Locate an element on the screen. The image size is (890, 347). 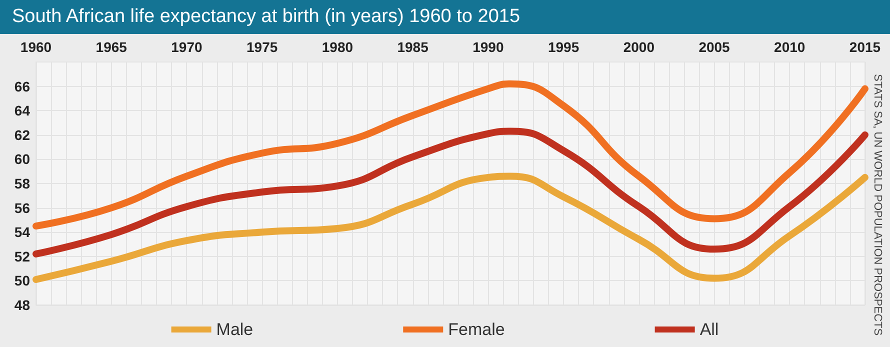
x-tick-label: 1975 is located at coordinates (262, 47).